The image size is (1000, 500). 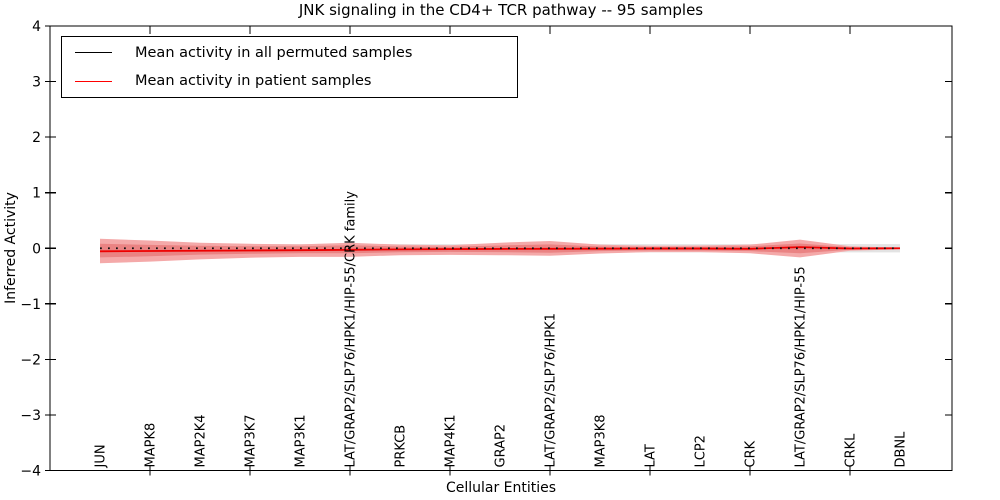 What do you see at coordinates (351, 329) in the screenshot?
I see `x-category-label: LAT/GRAP2/SLP76/HPK1/HIP-55/CRK family` at bounding box center [351, 329].